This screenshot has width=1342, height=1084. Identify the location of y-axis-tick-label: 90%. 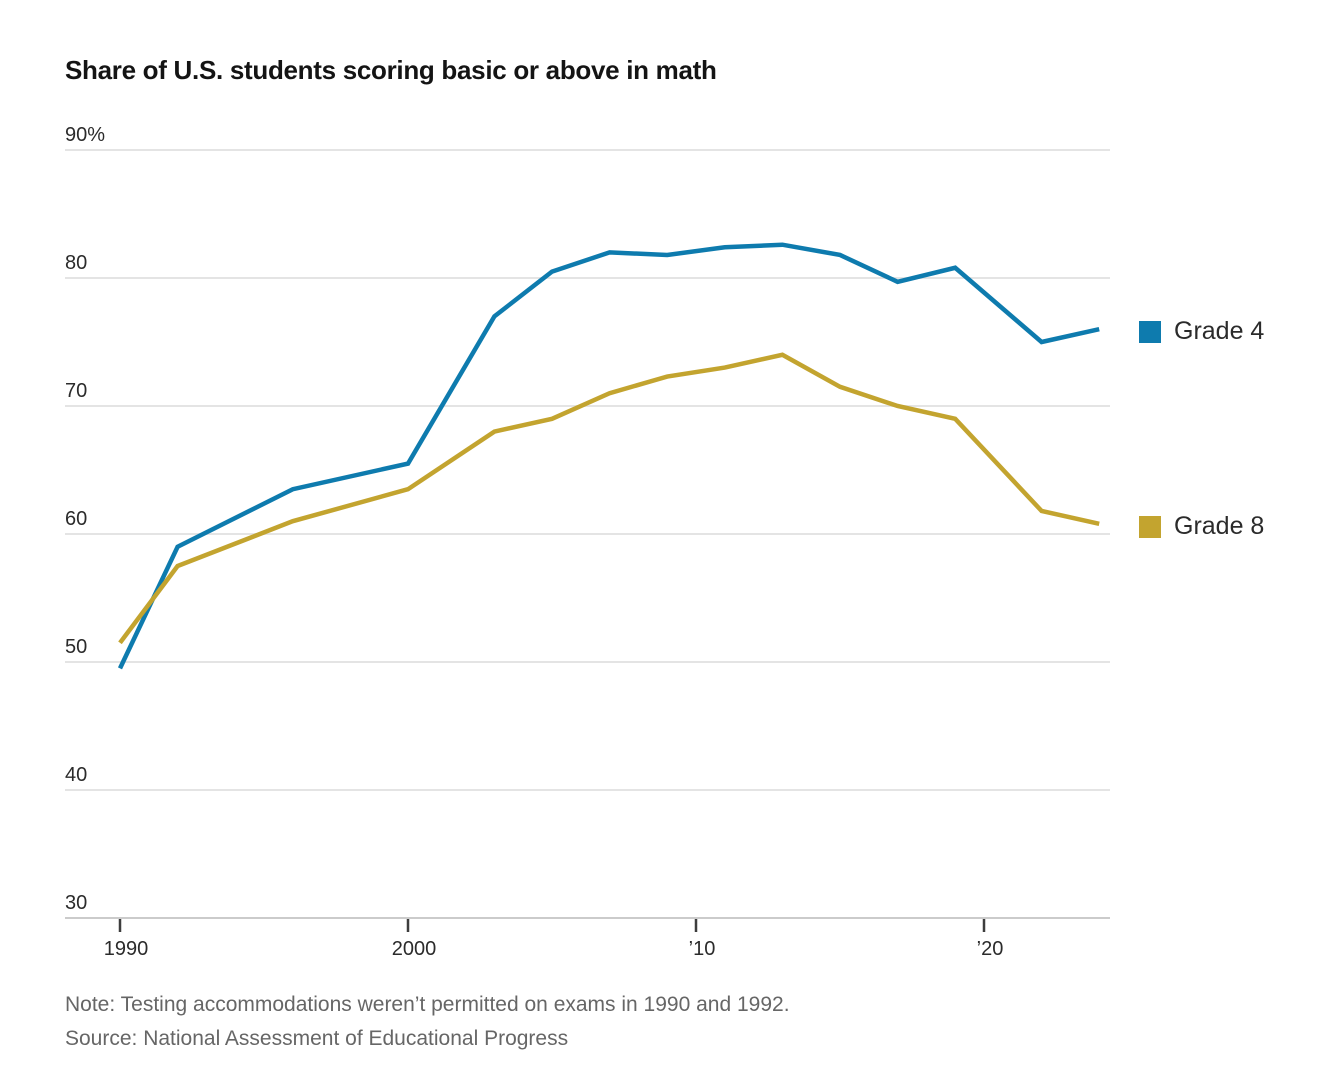
(85, 135).